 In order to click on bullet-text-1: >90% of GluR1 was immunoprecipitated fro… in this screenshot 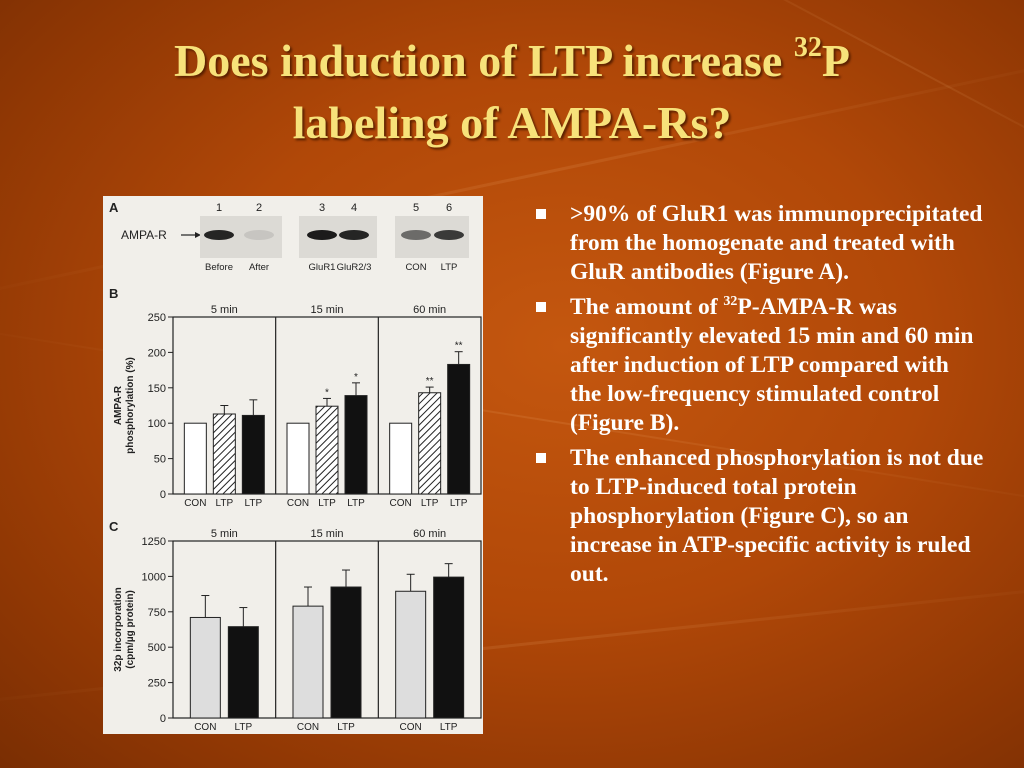, I will do `click(776, 243)`.